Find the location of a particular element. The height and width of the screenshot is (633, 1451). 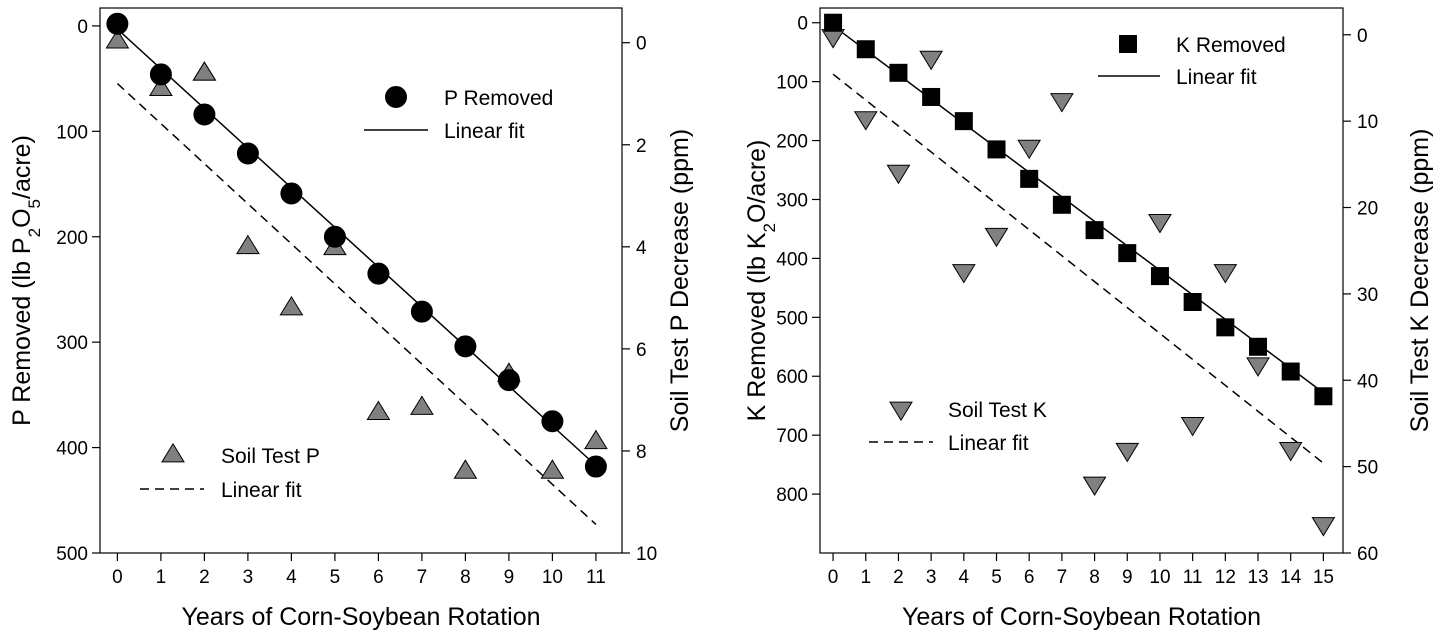

y-left-axis-label-part: /acre) is located at coordinates (22, 167).